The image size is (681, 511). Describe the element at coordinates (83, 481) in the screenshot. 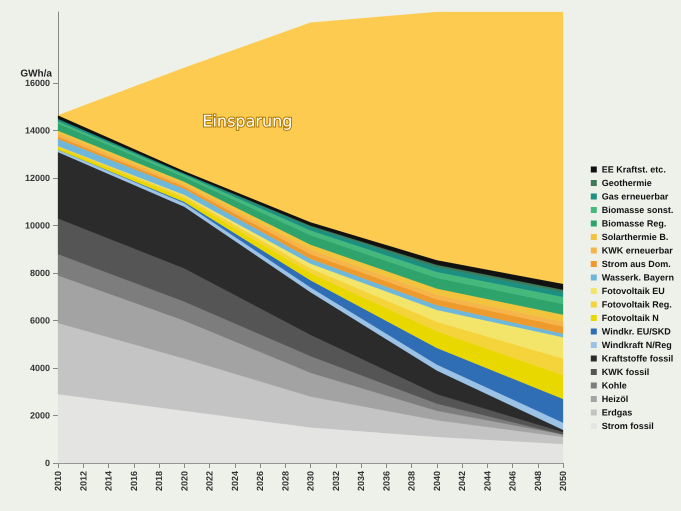

I see `x-tick-label: 2012` at that location.